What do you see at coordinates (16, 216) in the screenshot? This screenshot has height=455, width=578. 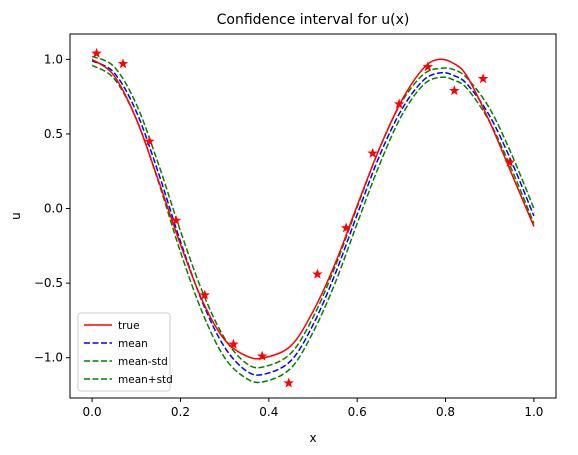 I see `y-axis-label: u` at bounding box center [16, 216].